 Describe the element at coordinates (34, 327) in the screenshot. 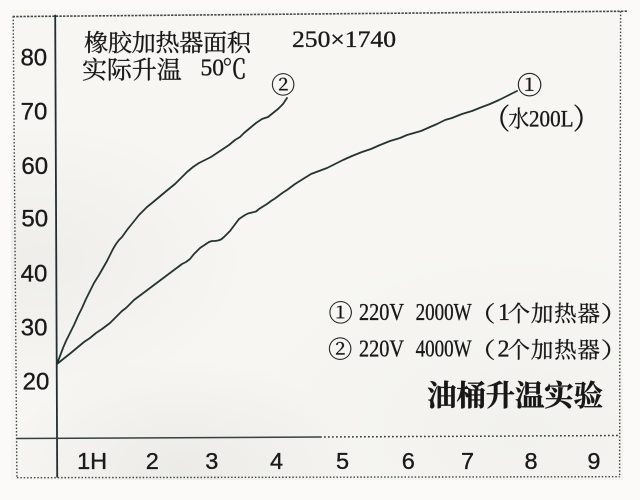

I see `svg-text: 30` at that location.